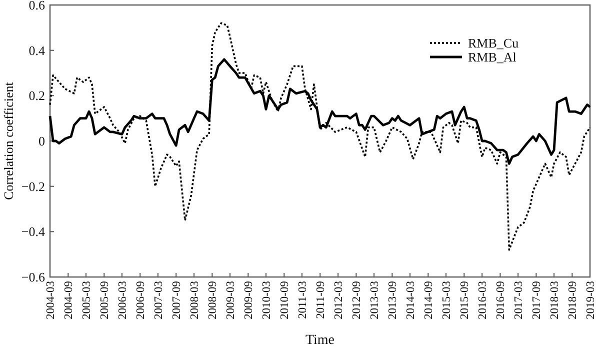 The width and height of the screenshot is (600, 347). What do you see at coordinates (231, 300) in the screenshot?
I see `x-tick-label: 2009-03` at bounding box center [231, 300].